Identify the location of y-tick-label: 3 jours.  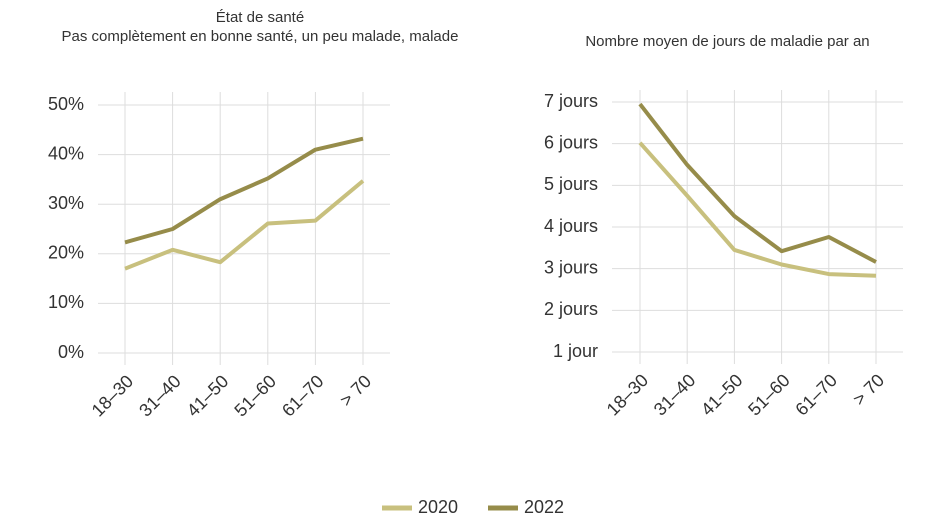
(571, 267).